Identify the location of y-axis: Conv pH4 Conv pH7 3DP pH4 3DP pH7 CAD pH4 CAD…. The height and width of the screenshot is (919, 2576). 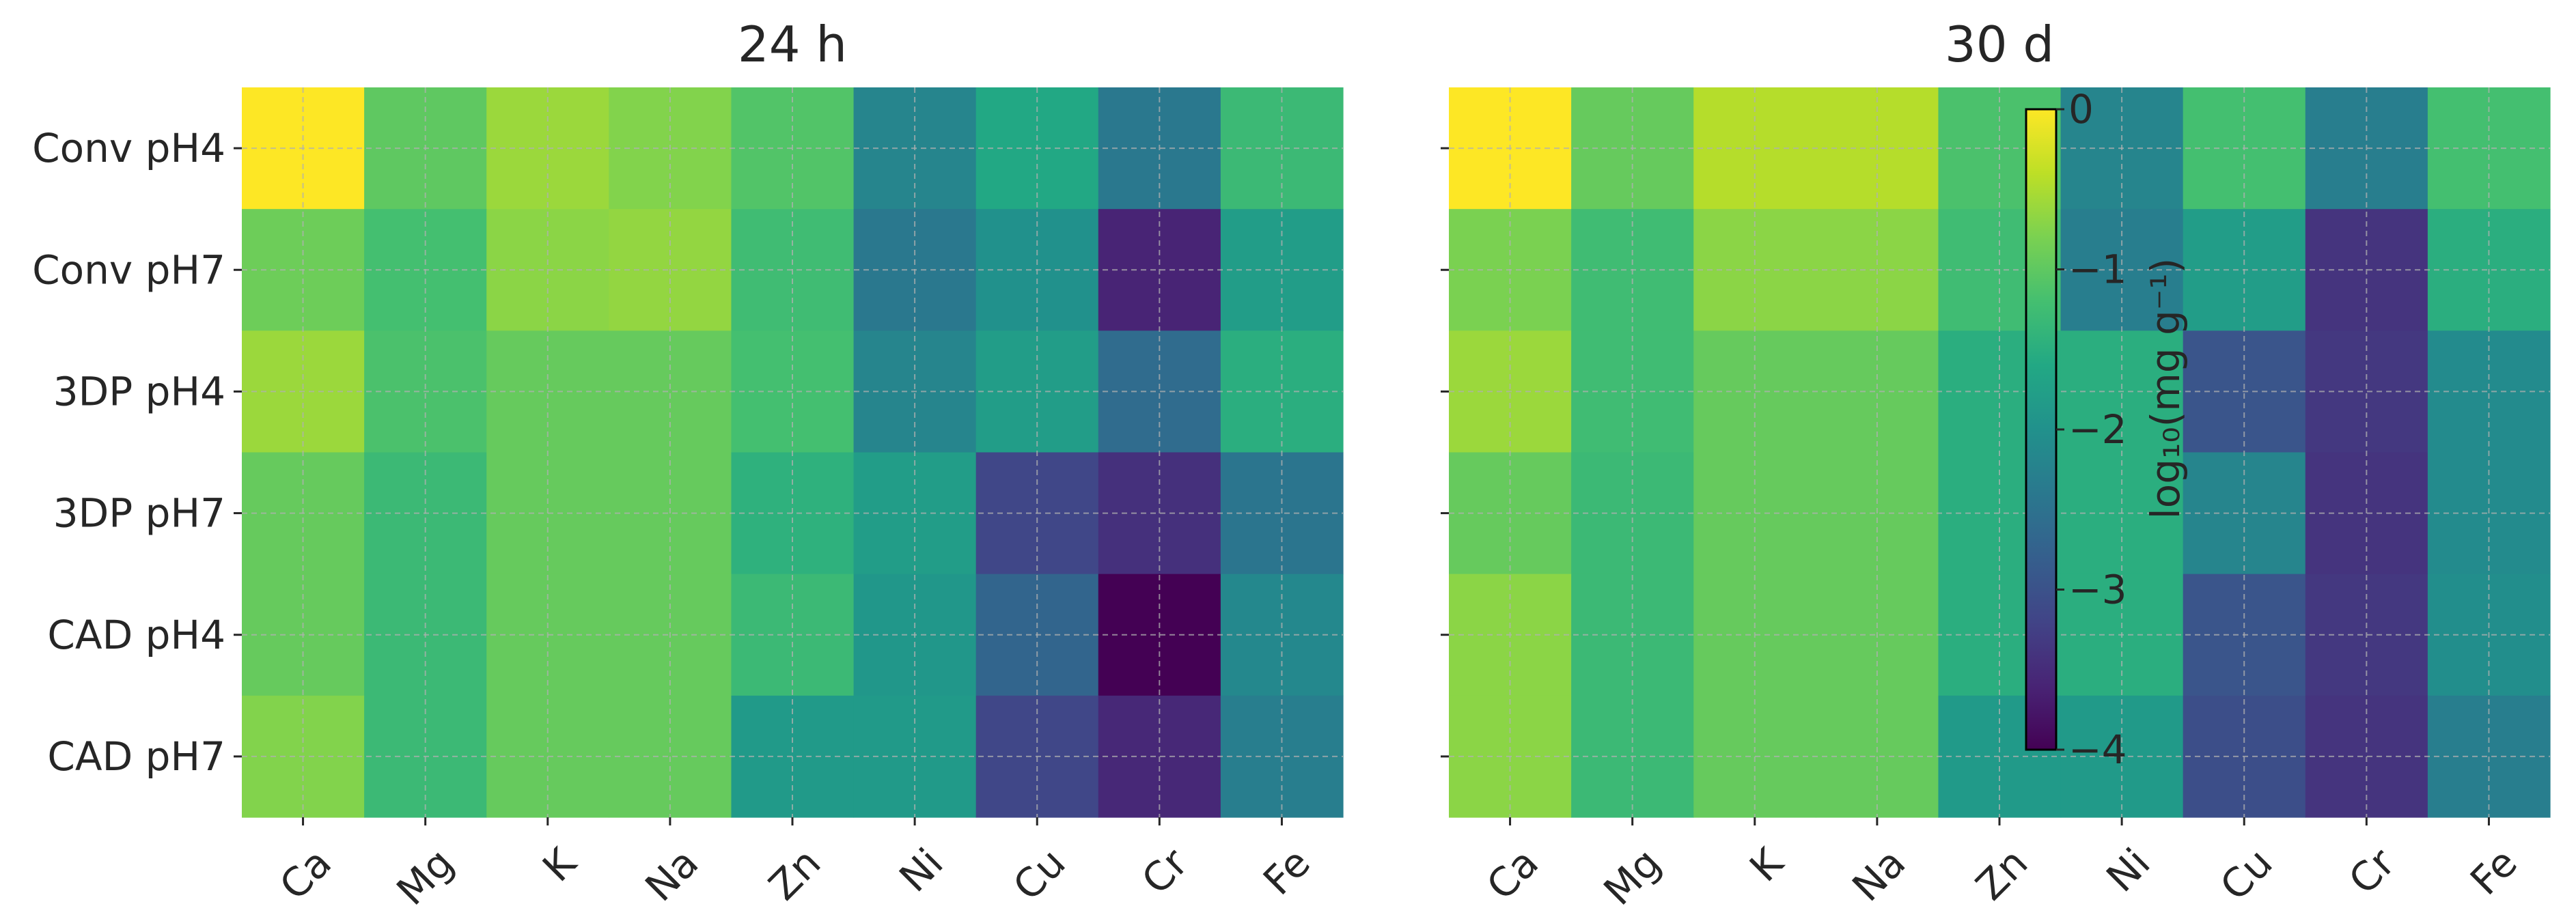
(137, 452).